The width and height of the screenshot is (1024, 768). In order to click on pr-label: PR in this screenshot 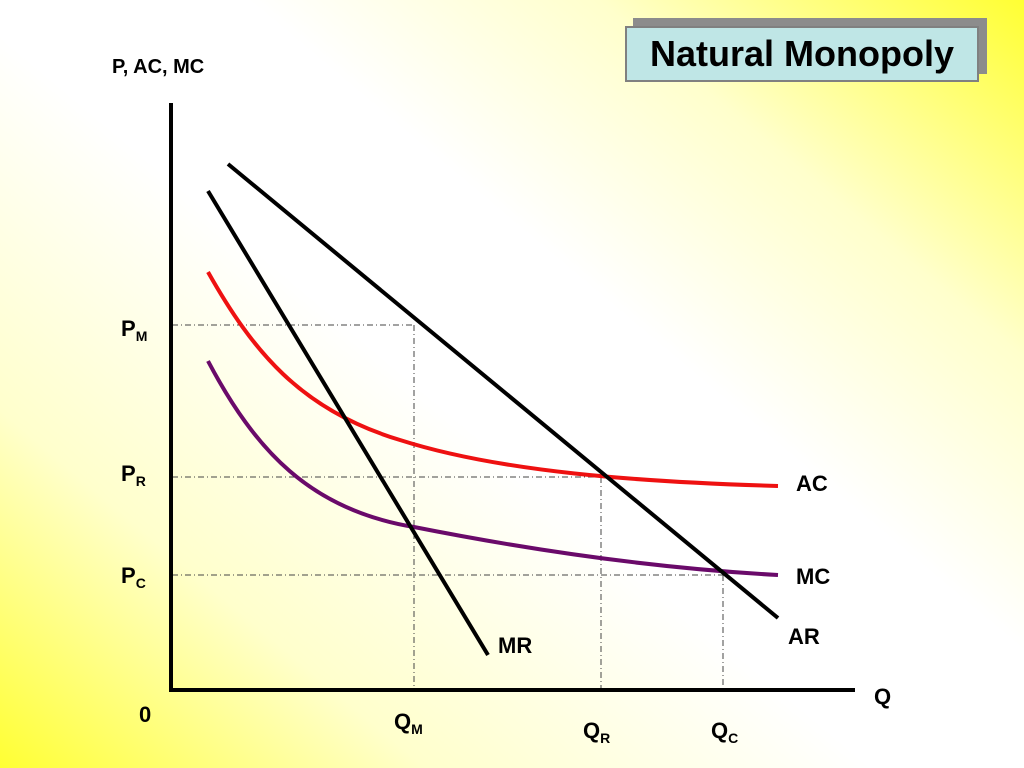, I will do `click(133, 475)`.